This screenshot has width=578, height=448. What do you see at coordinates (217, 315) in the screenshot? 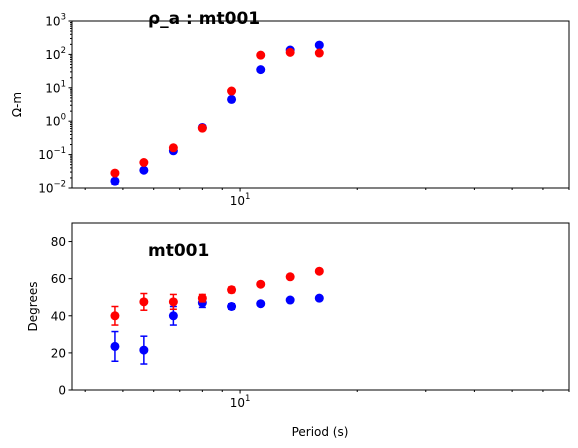
I see `phase-marks` at bounding box center [217, 315].